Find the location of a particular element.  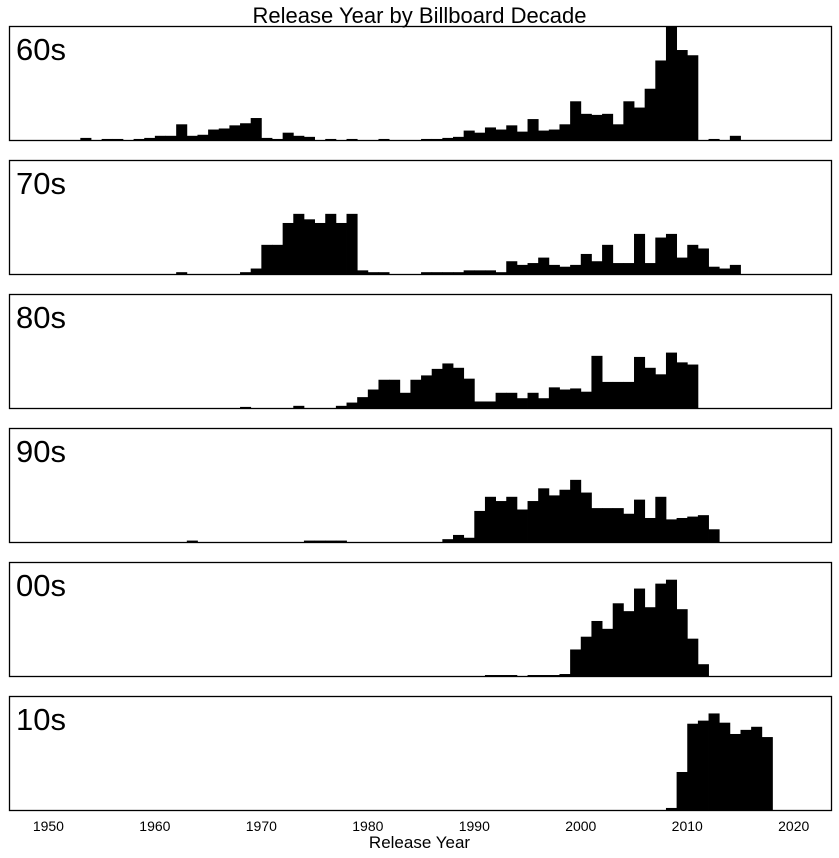

bar-60s-1985 is located at coordinates (427, 139).